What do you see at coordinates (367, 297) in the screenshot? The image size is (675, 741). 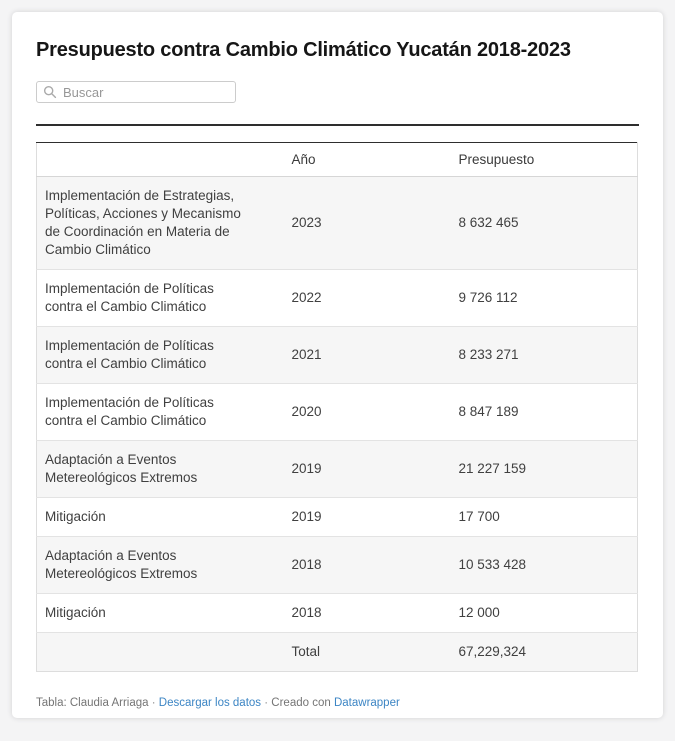 I see `cell-year: 2022` at bounding box center [367, 297].